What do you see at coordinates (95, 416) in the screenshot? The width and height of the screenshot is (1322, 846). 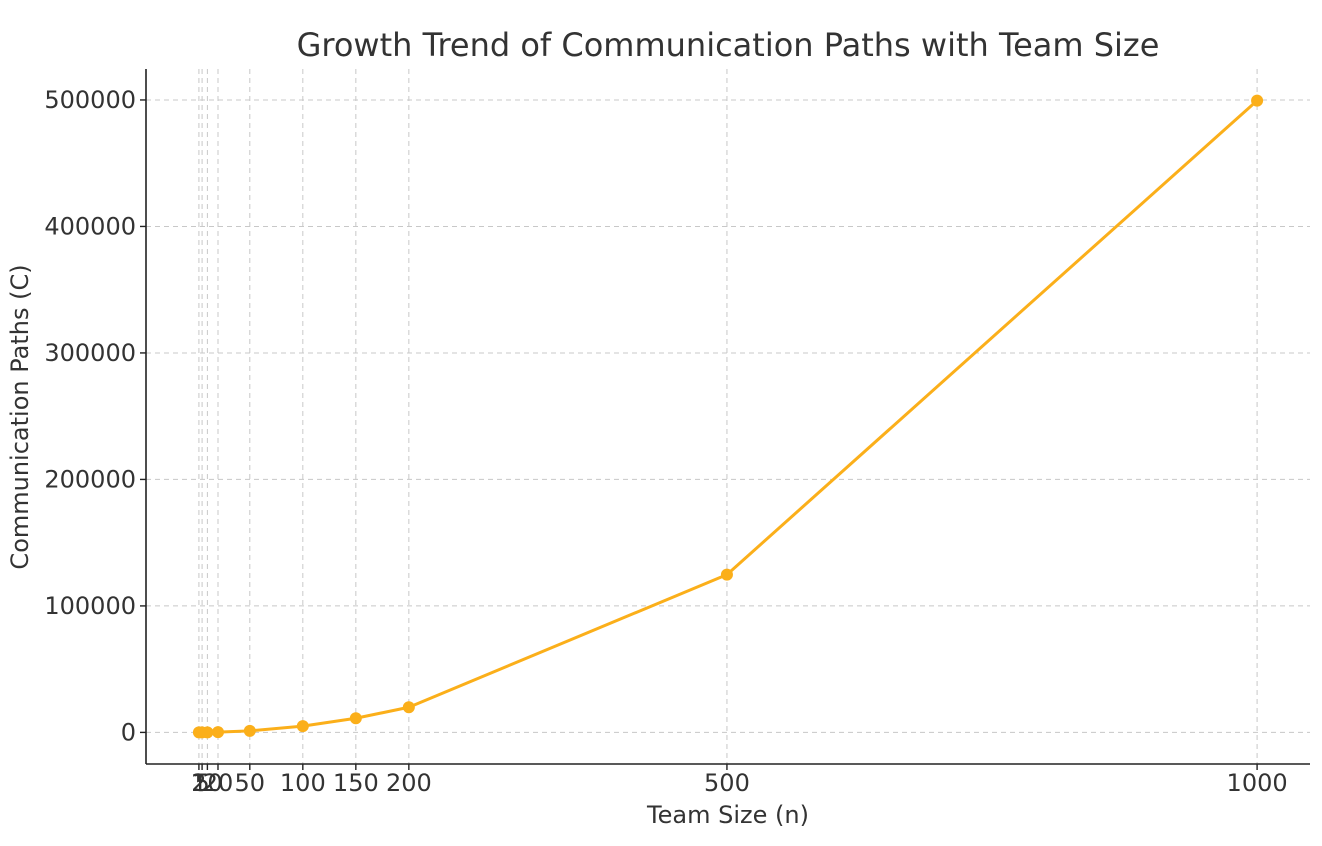 I see `y-axis-ticks: 0 100000 200000 300000 400000 500000` at bounding box center [95, 416].